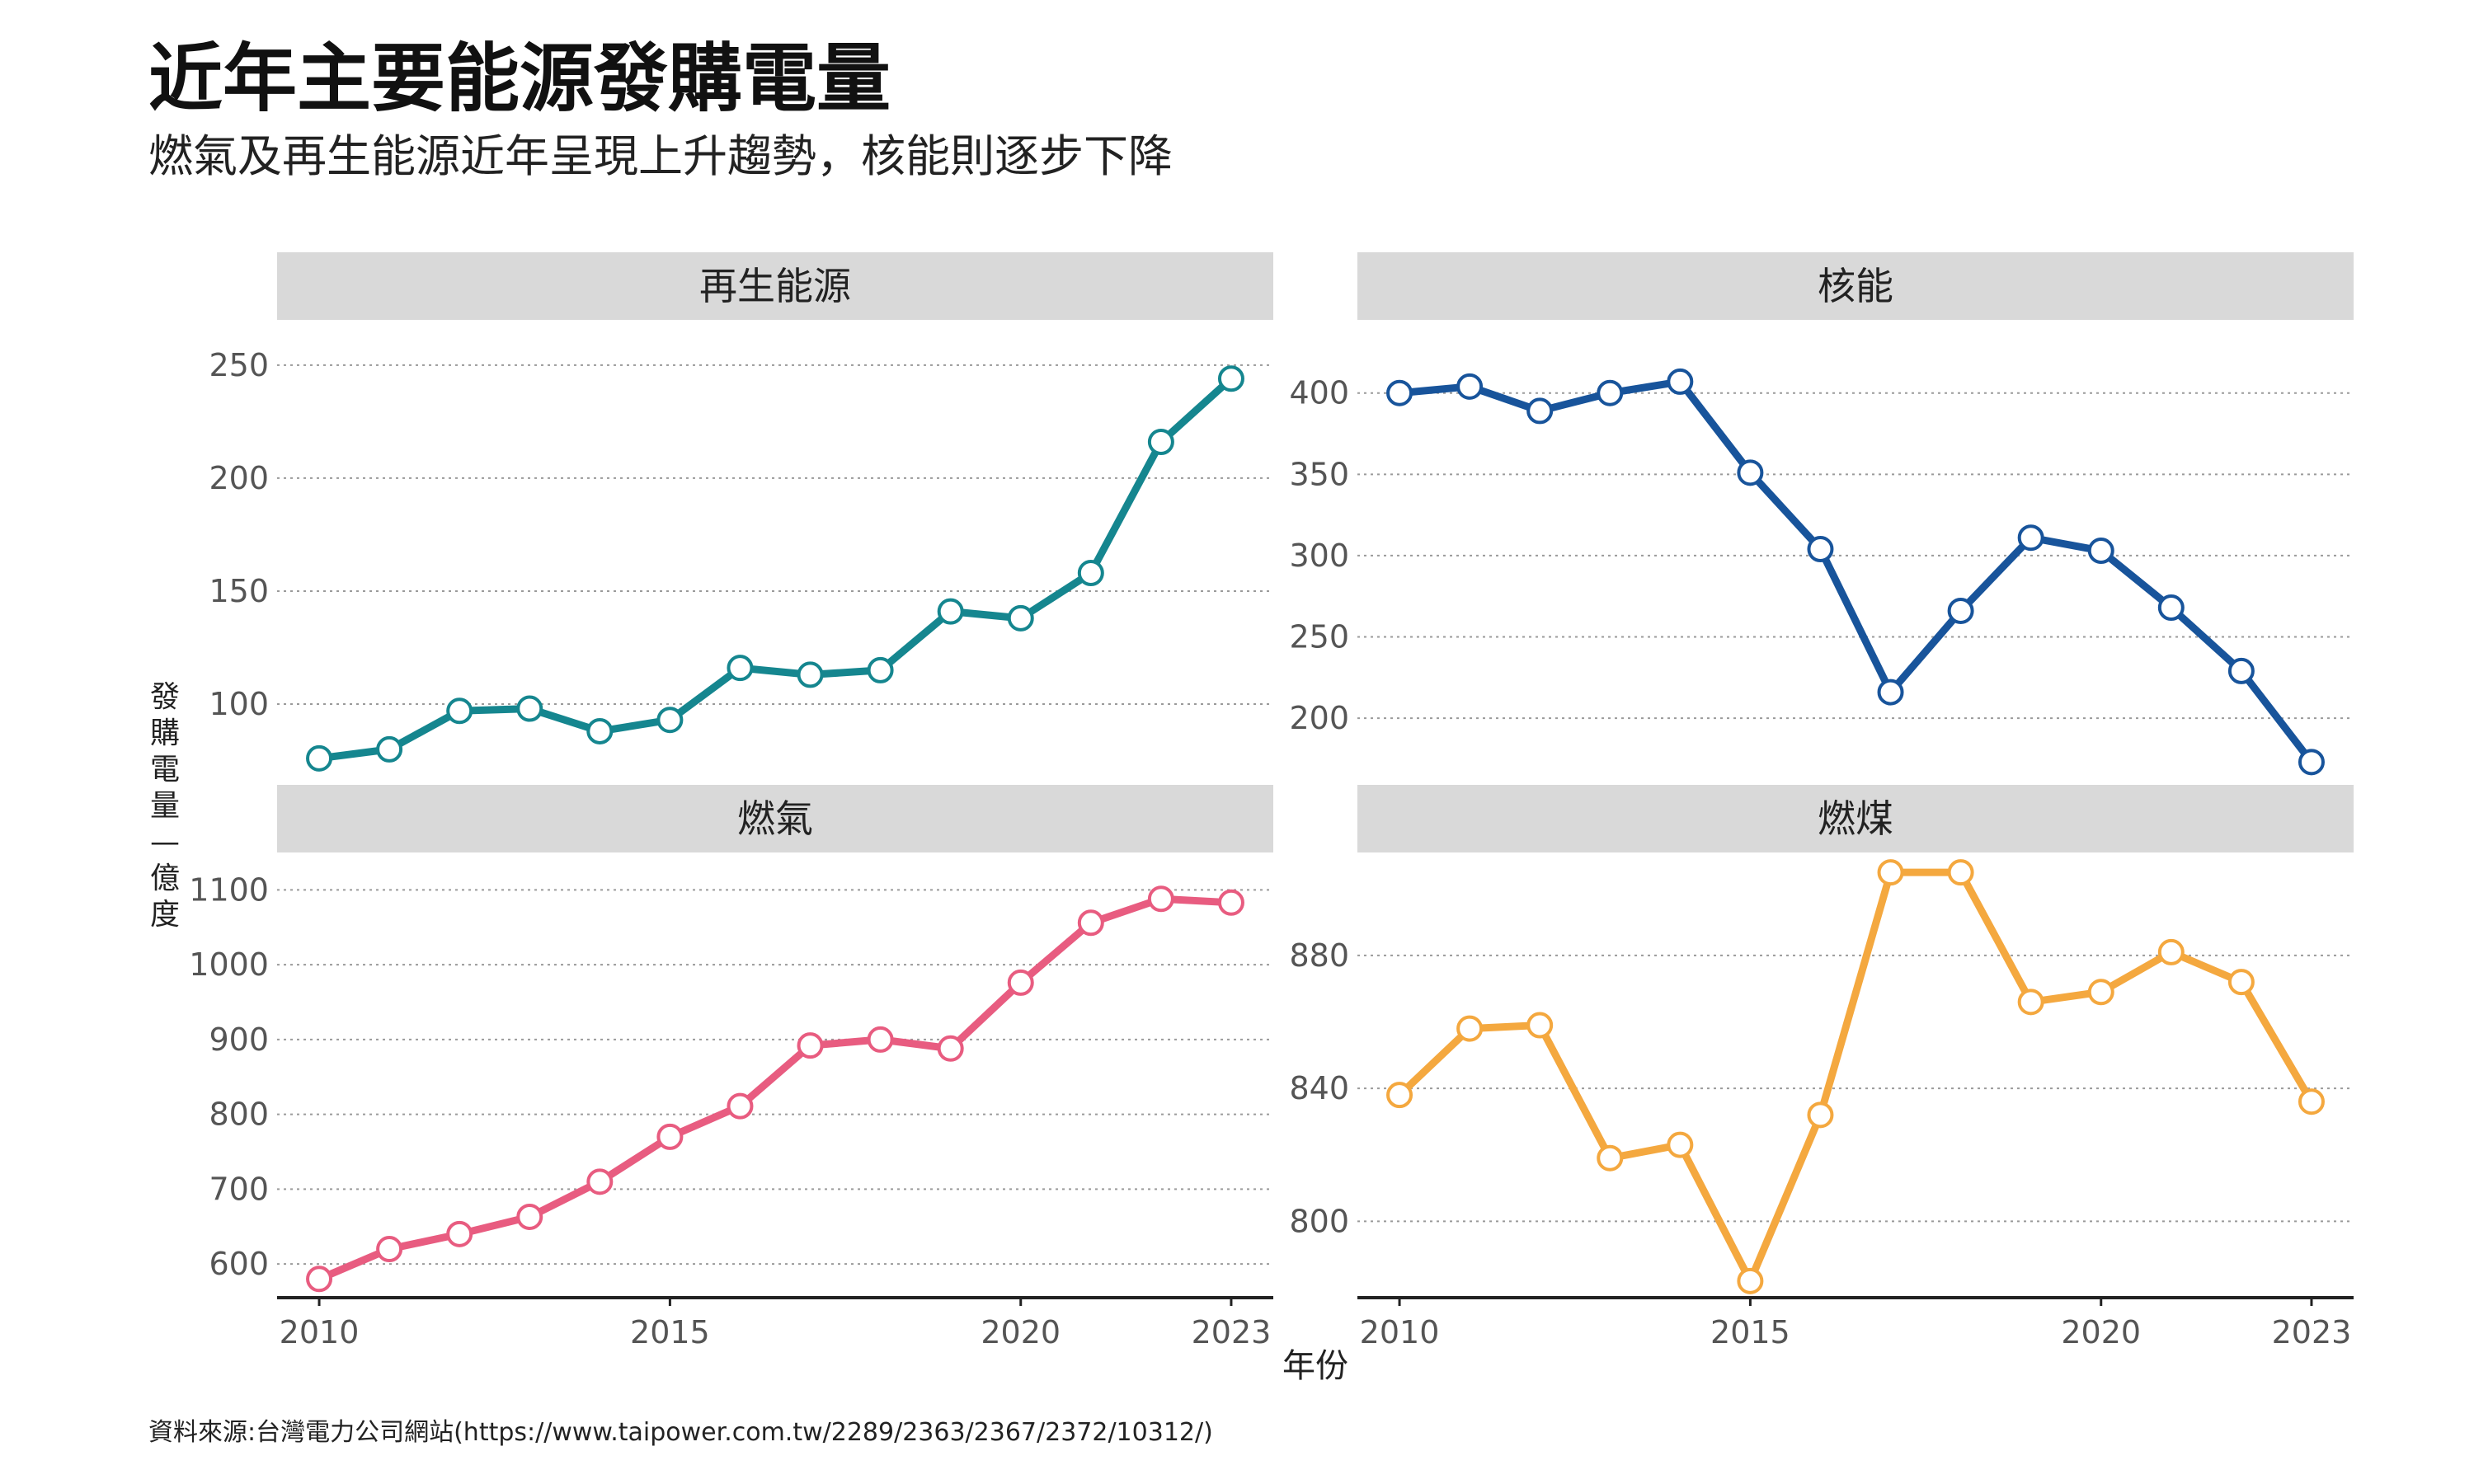  Describe the element at coordinates (1319, 1088) in the screenshot. I see `y-tick-label: 840` at that location.